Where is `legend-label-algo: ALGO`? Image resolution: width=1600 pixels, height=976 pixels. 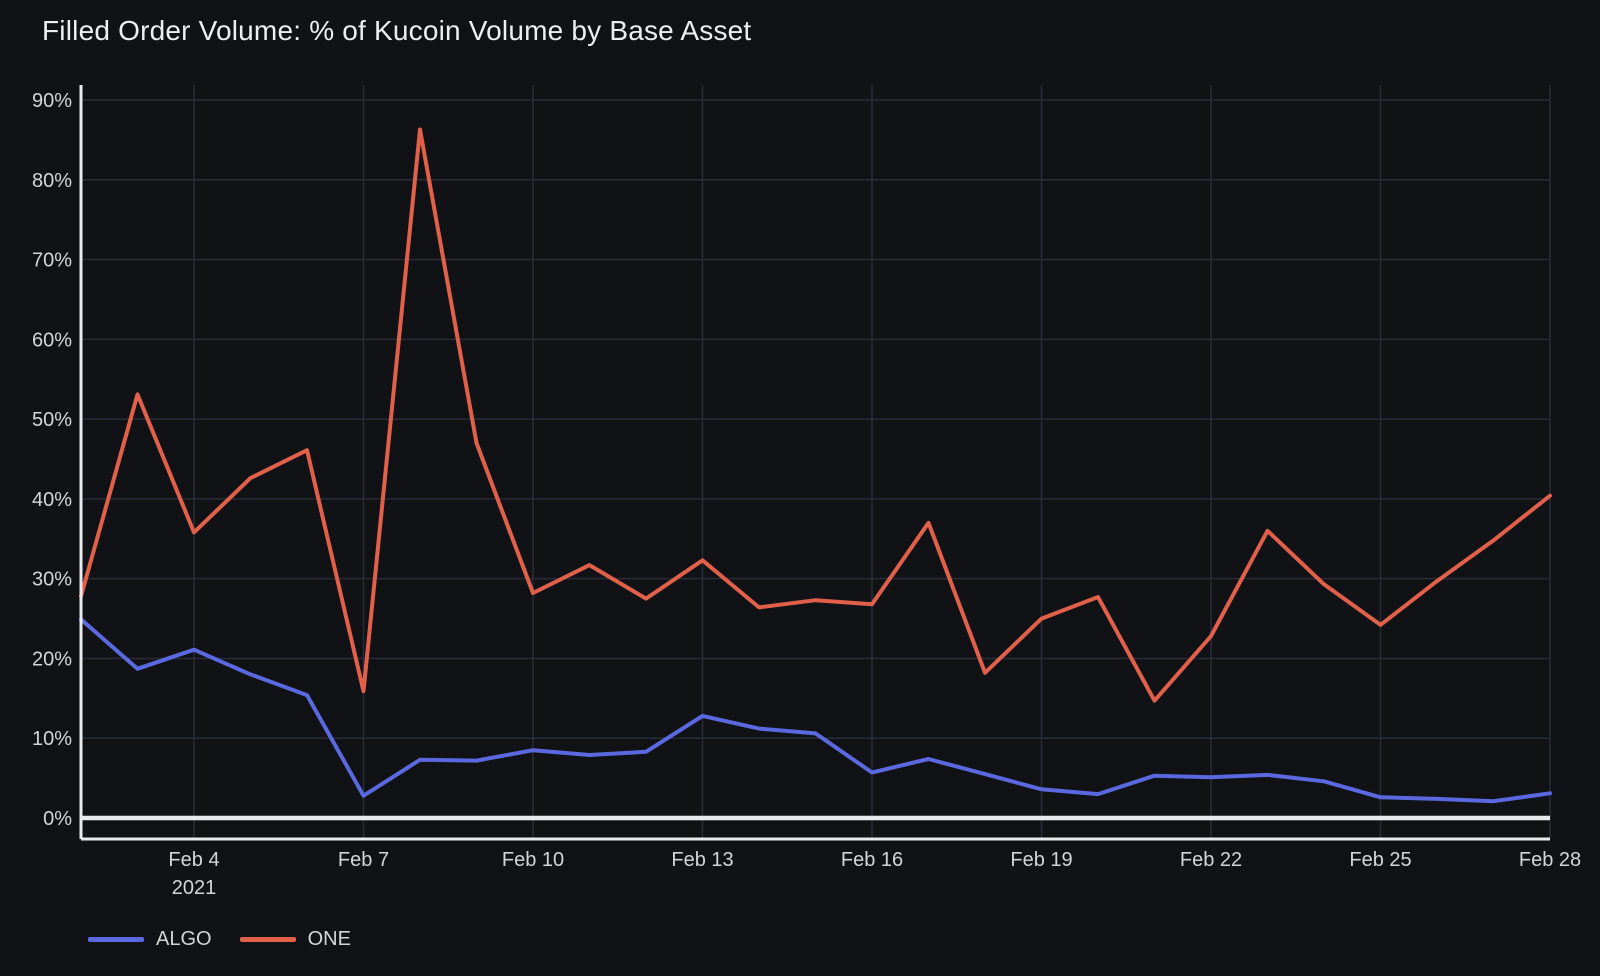 legend-label-algo: ALGO is located at coordinates (184, 939).